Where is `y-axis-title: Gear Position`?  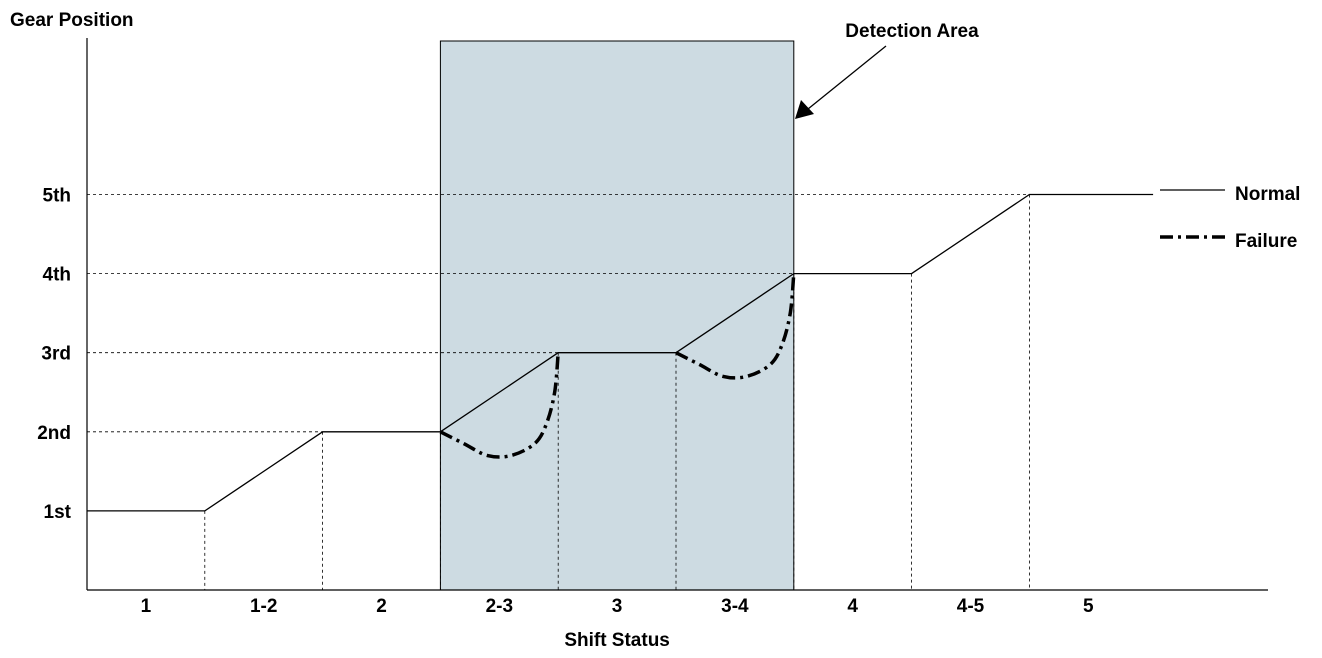
y-axis-title: Gear Position is located at coordinates (72, 20).